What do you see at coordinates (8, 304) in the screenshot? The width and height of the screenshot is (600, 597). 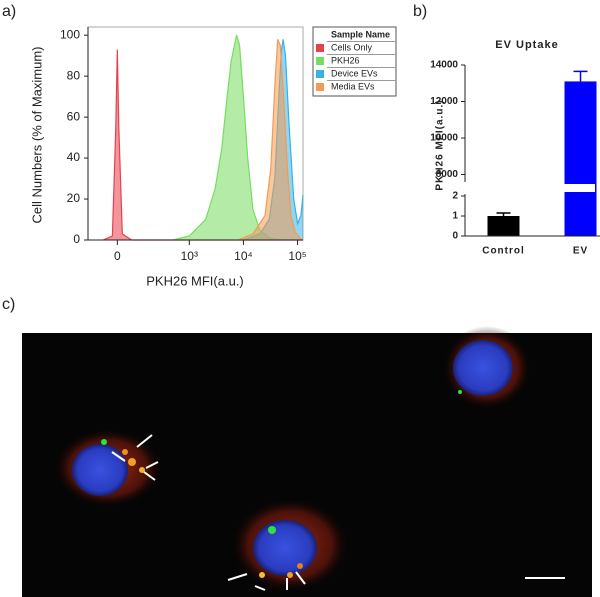 I see `panel-label: c)` at bounding box center [8, 304].